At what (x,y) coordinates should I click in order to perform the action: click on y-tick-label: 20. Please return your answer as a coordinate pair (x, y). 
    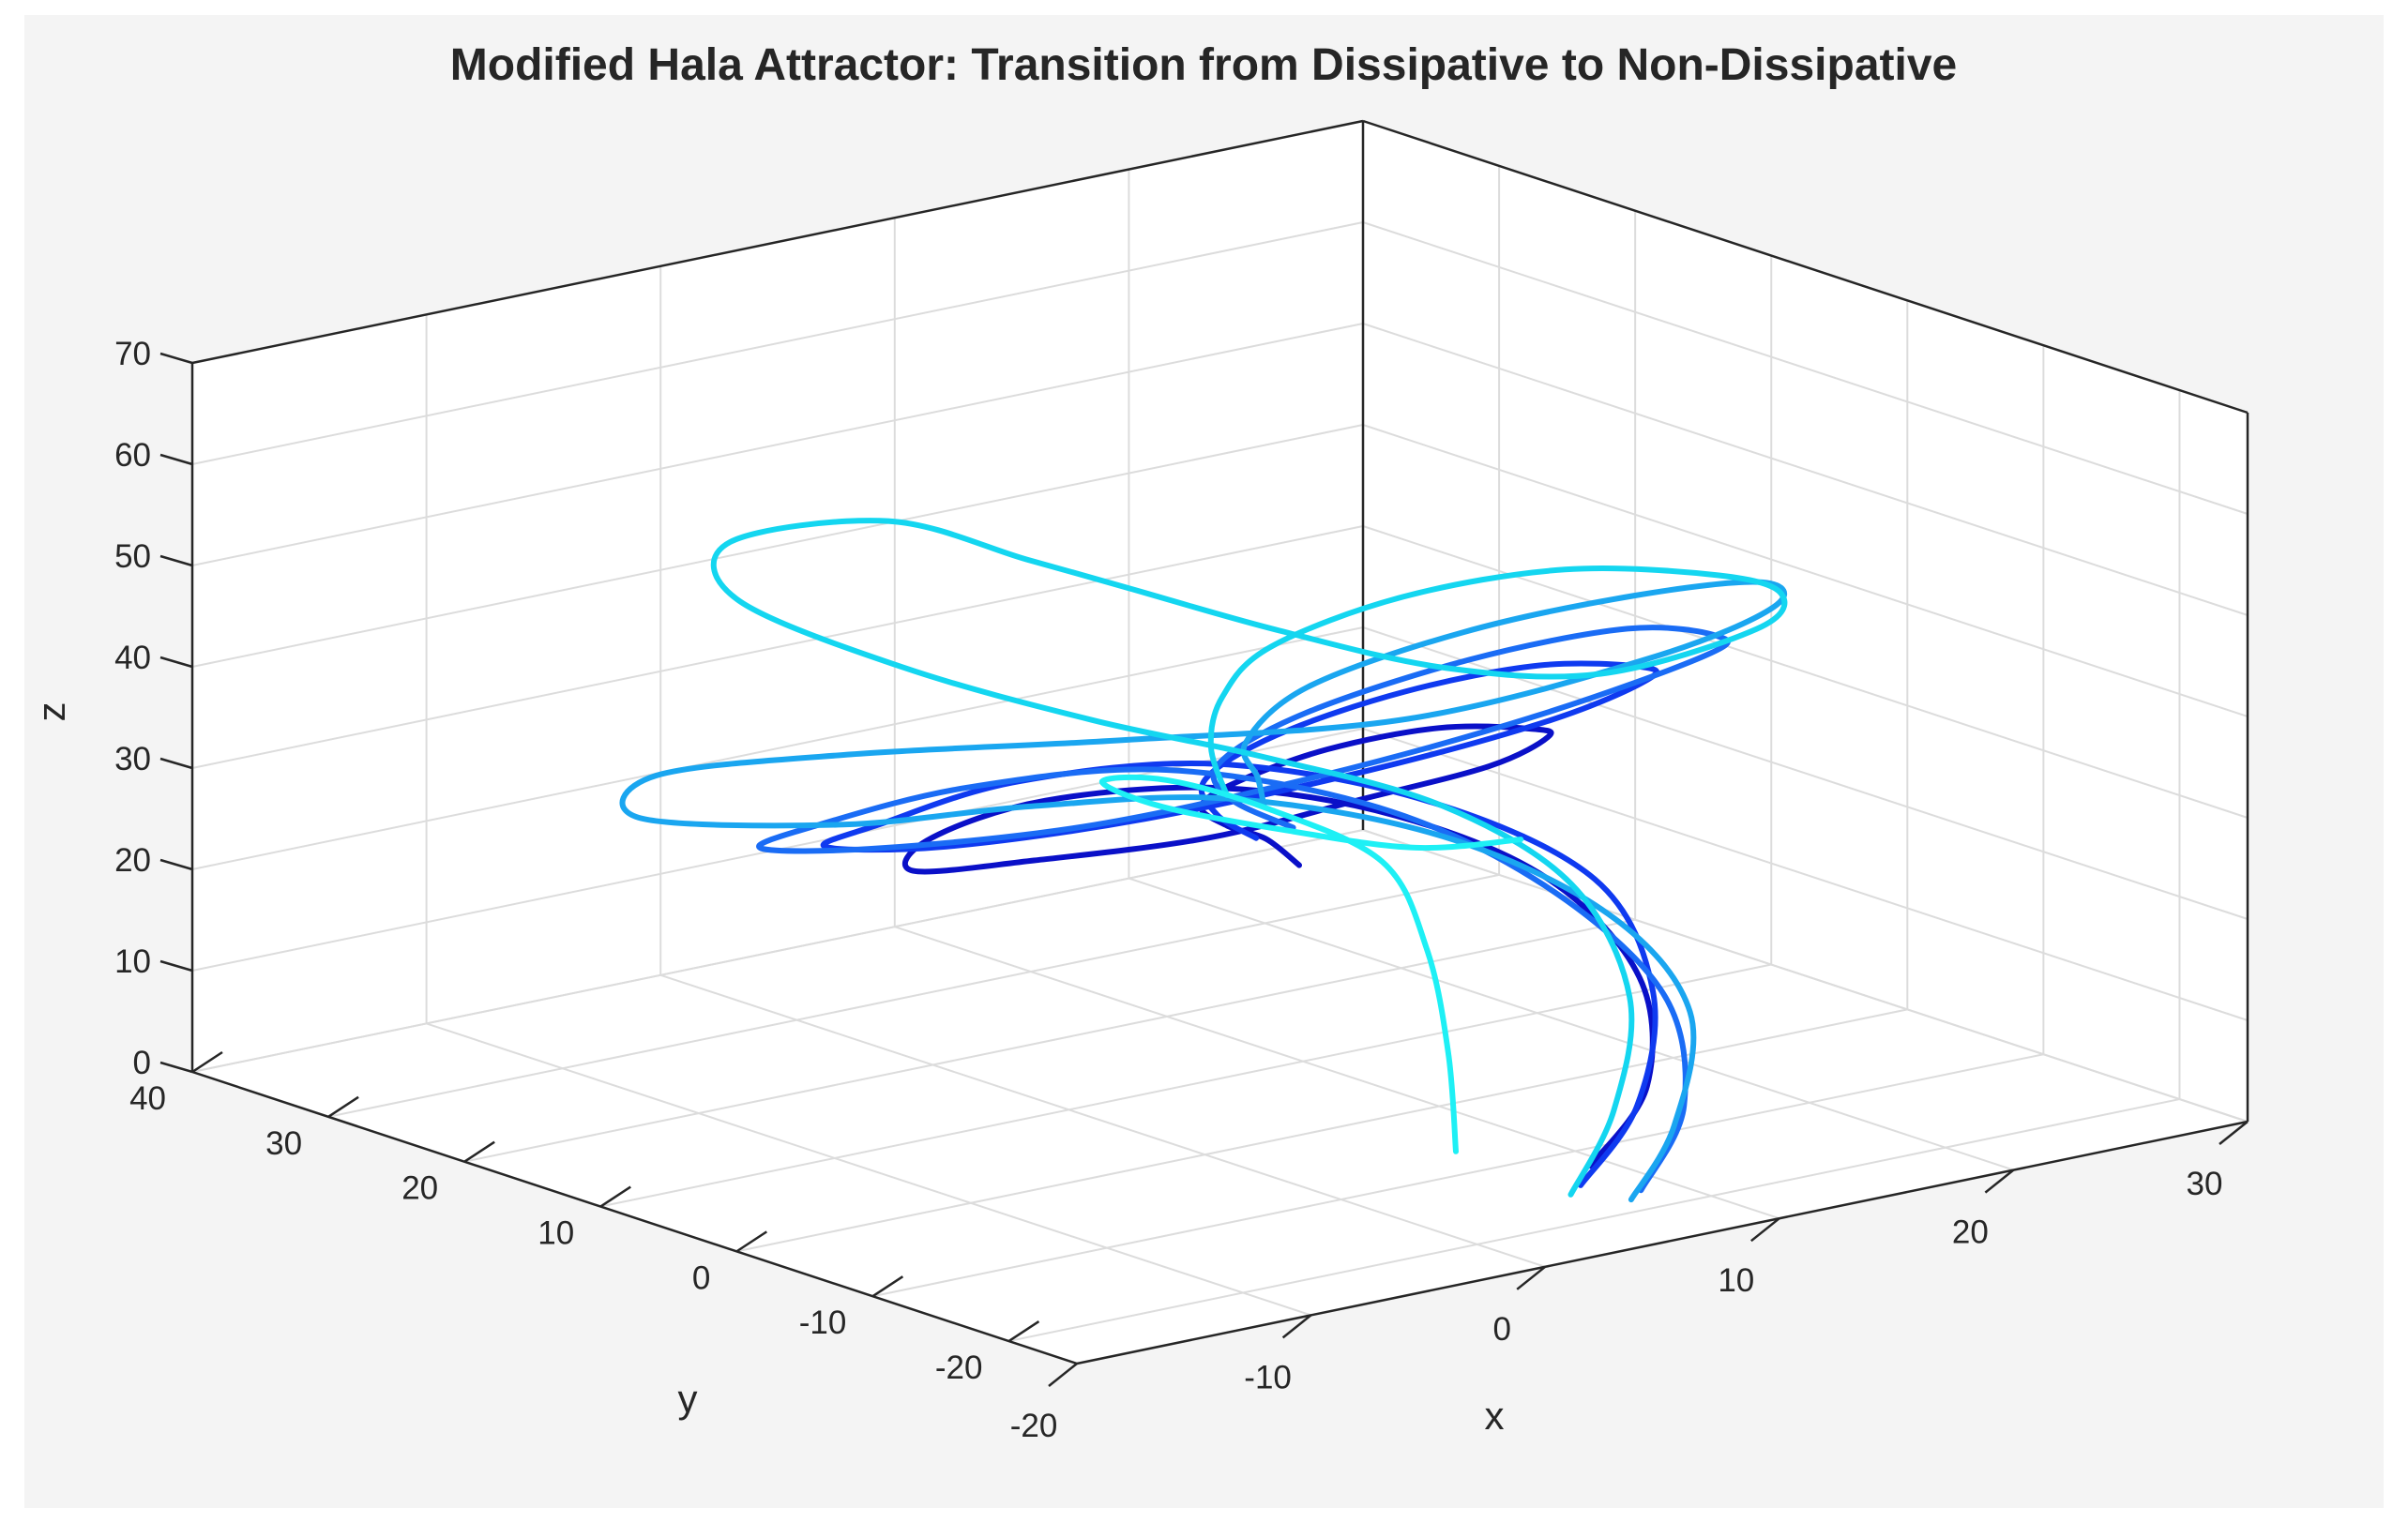
    Looking at the image, I should click on (420, 1189).